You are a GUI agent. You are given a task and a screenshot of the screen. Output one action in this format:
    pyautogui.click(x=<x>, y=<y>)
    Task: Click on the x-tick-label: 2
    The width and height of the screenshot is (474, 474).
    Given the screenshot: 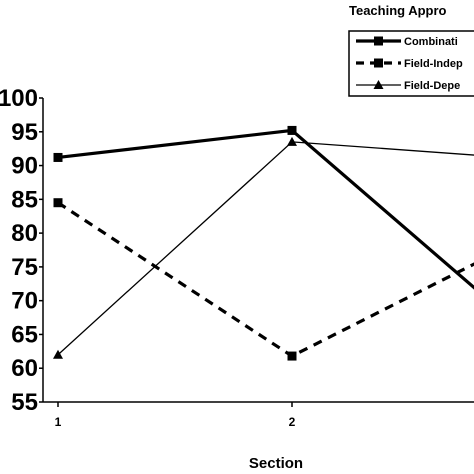 What is the action you would take?
    pyautogui.click(x=292, y=422)
    